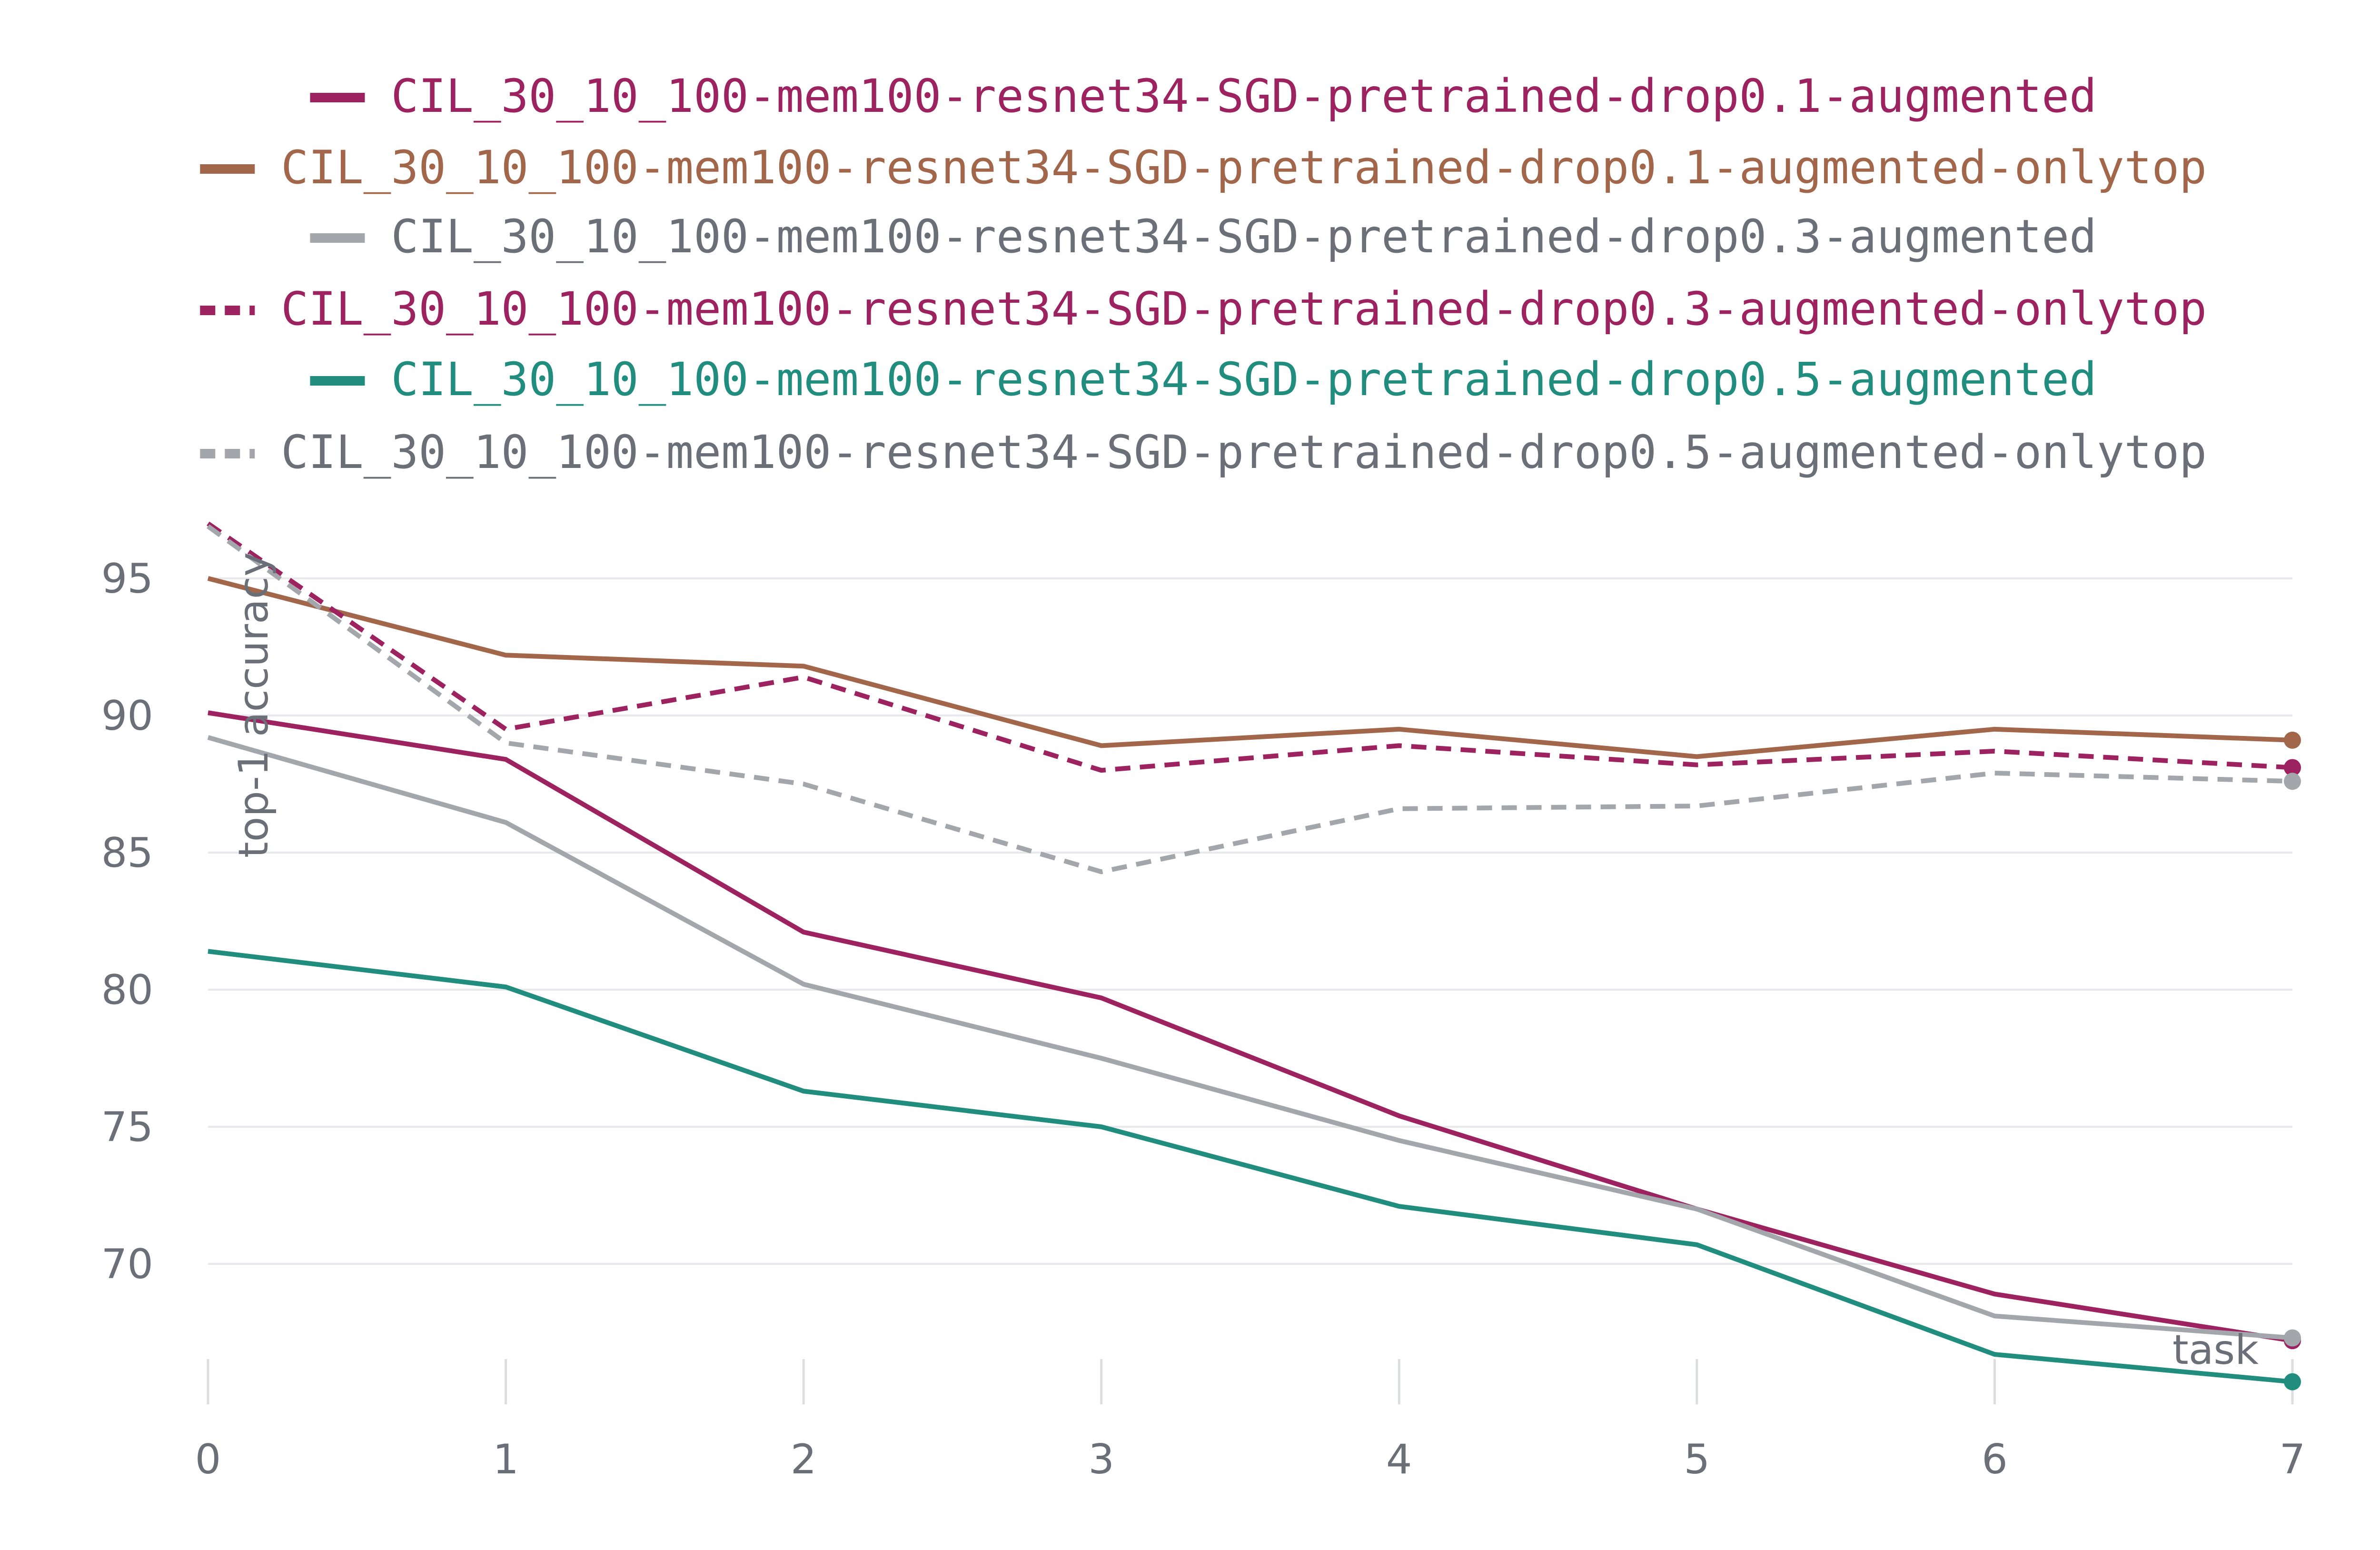  Describe the element at coordinates (1697, 1459) in the screenshot. I see `x-tick-label: 5` at that location.